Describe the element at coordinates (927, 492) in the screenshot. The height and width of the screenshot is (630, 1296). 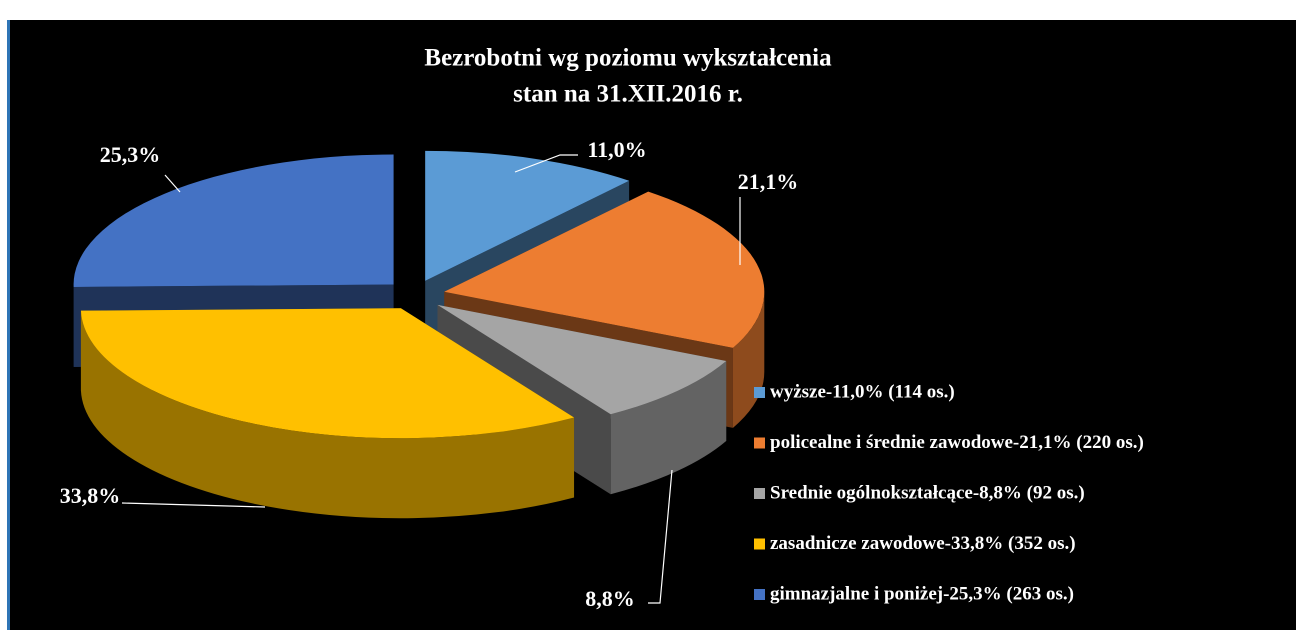
I see `legend-label: Srednie ogólnokształcące-8,8% (92 os.)` at that location.